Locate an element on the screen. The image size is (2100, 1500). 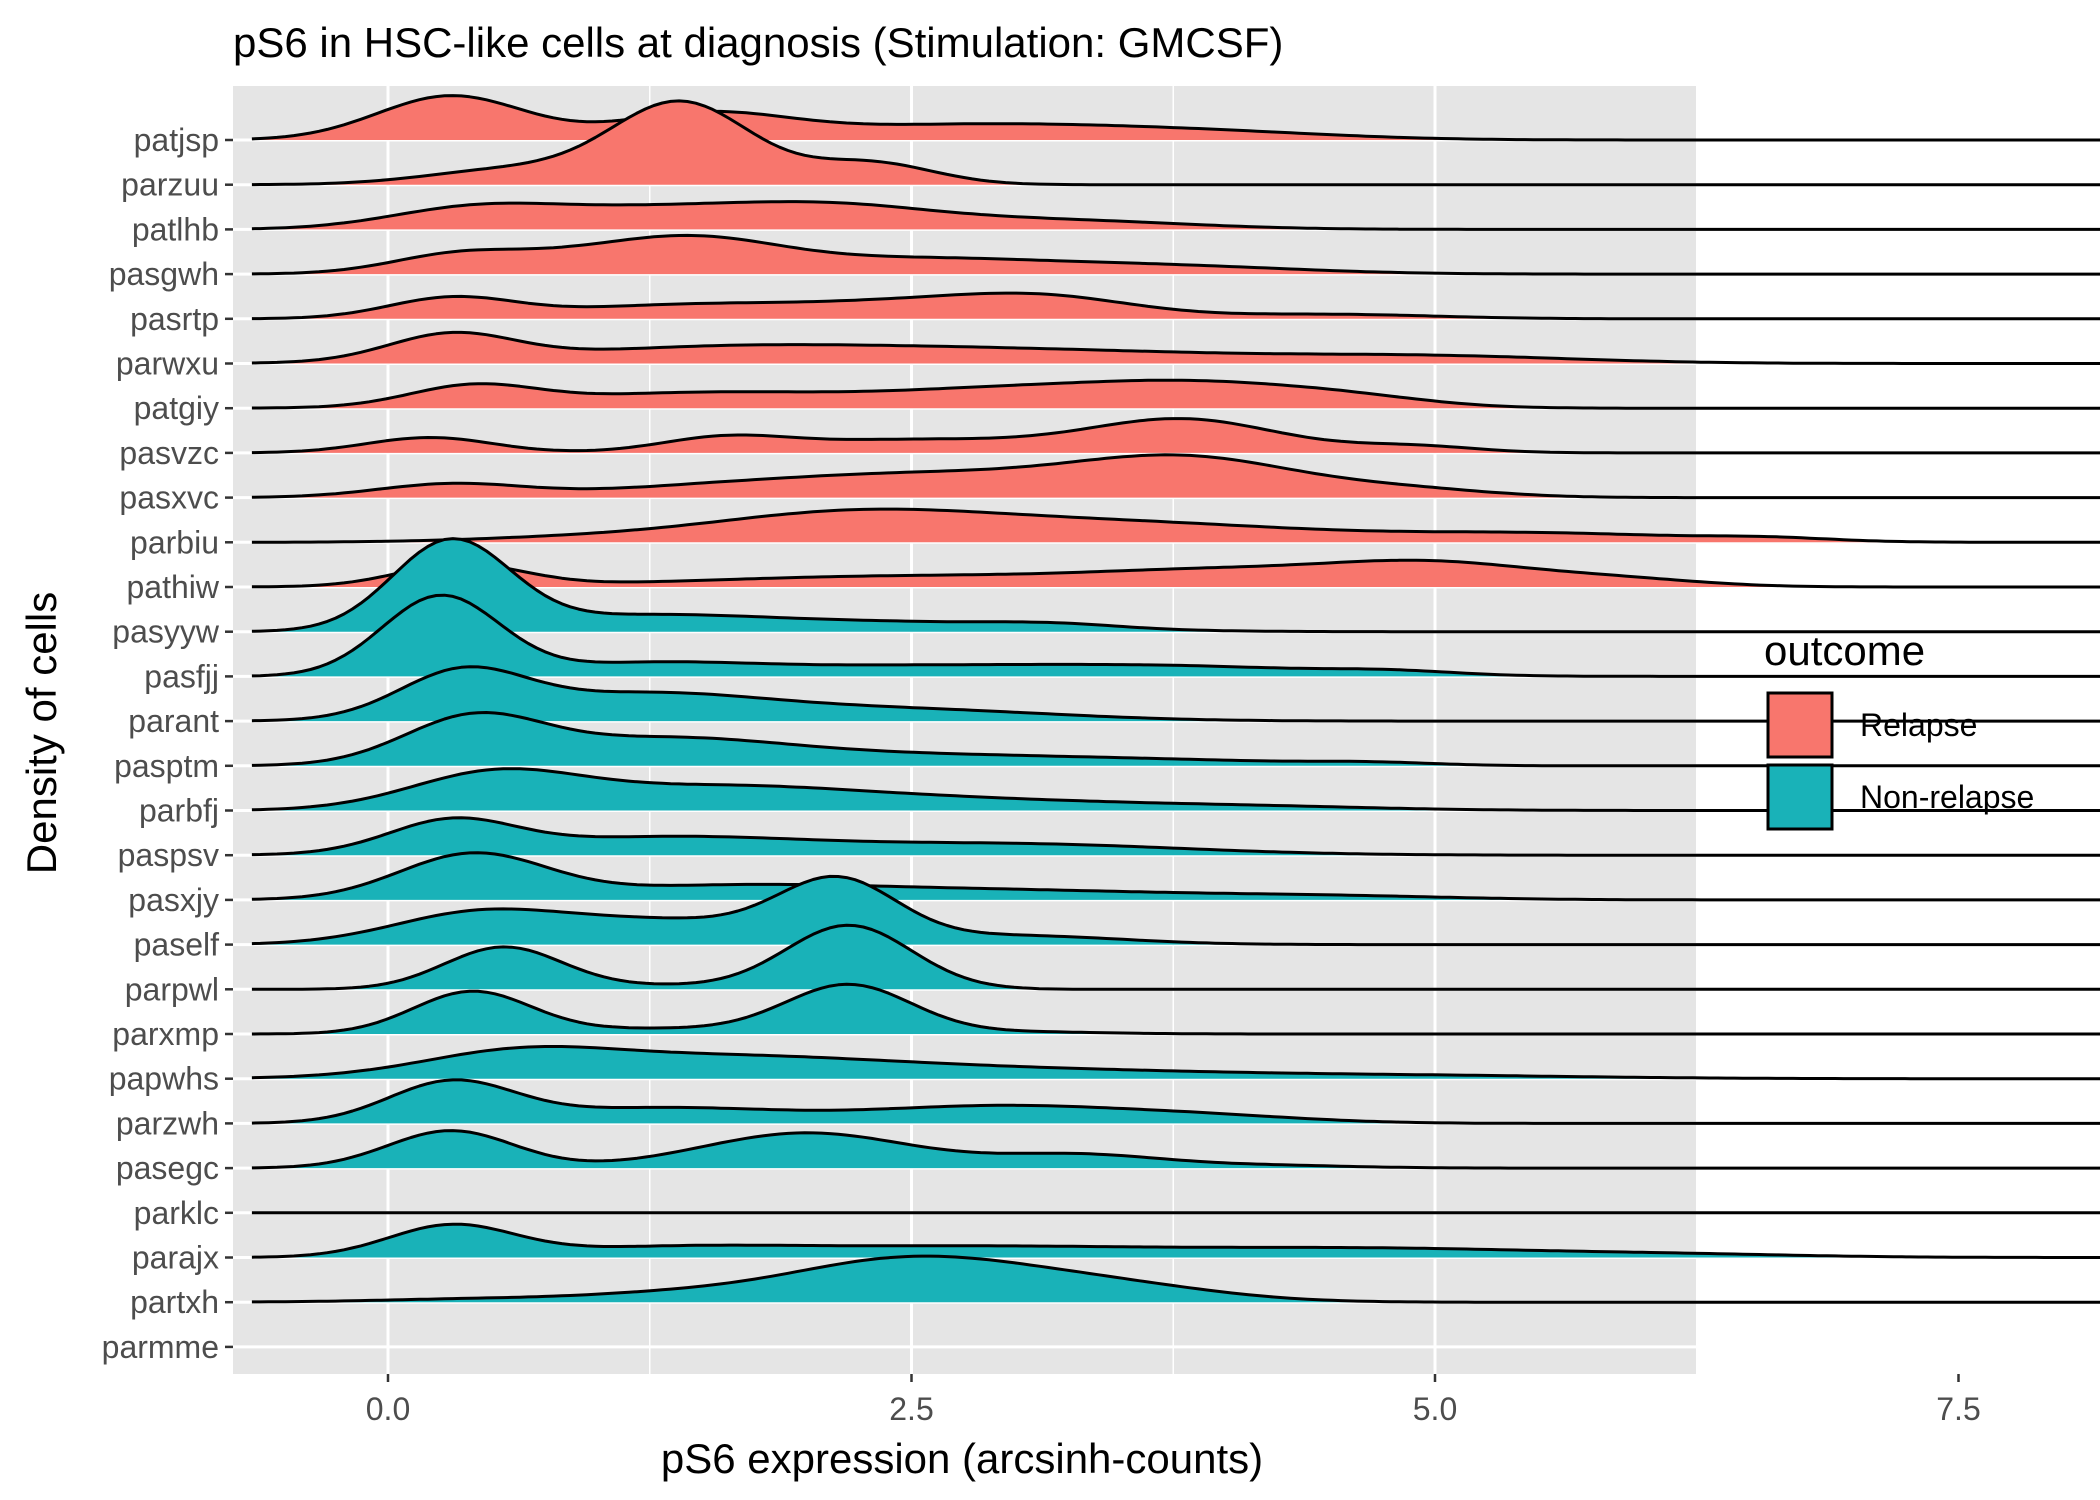
ridge-line-pasyyw is located at coordinates (1175, 585).